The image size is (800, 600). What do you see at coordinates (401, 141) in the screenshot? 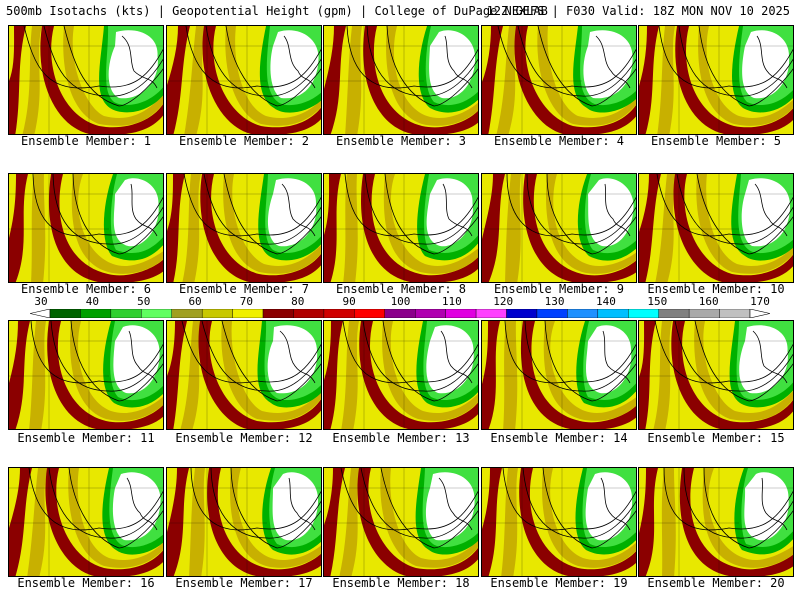
I see `member-caption: Ensemble Member: 3` at bounding box center [401, 141].